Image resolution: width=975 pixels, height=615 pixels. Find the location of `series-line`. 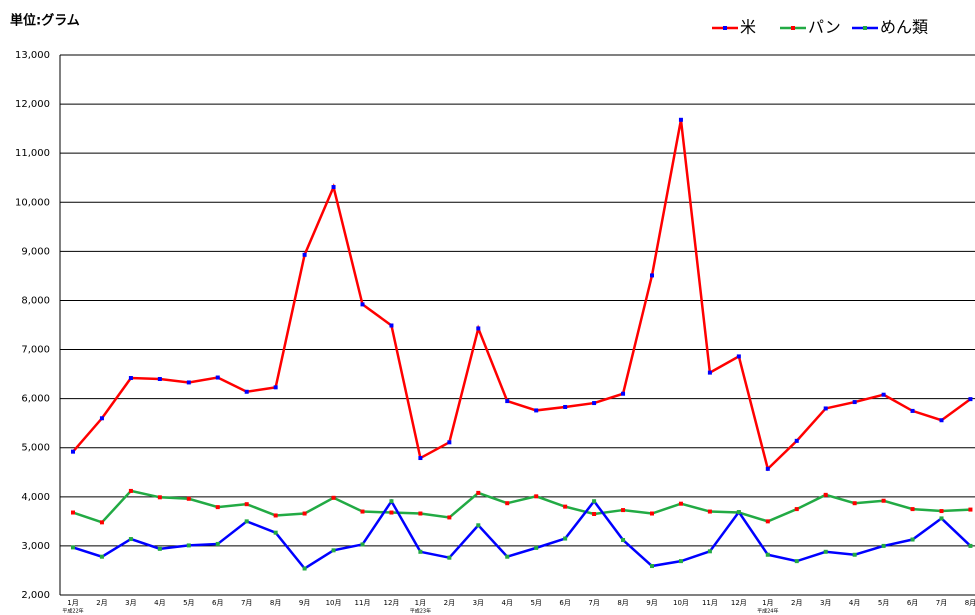

series-line is located at coordinates (522, 534).